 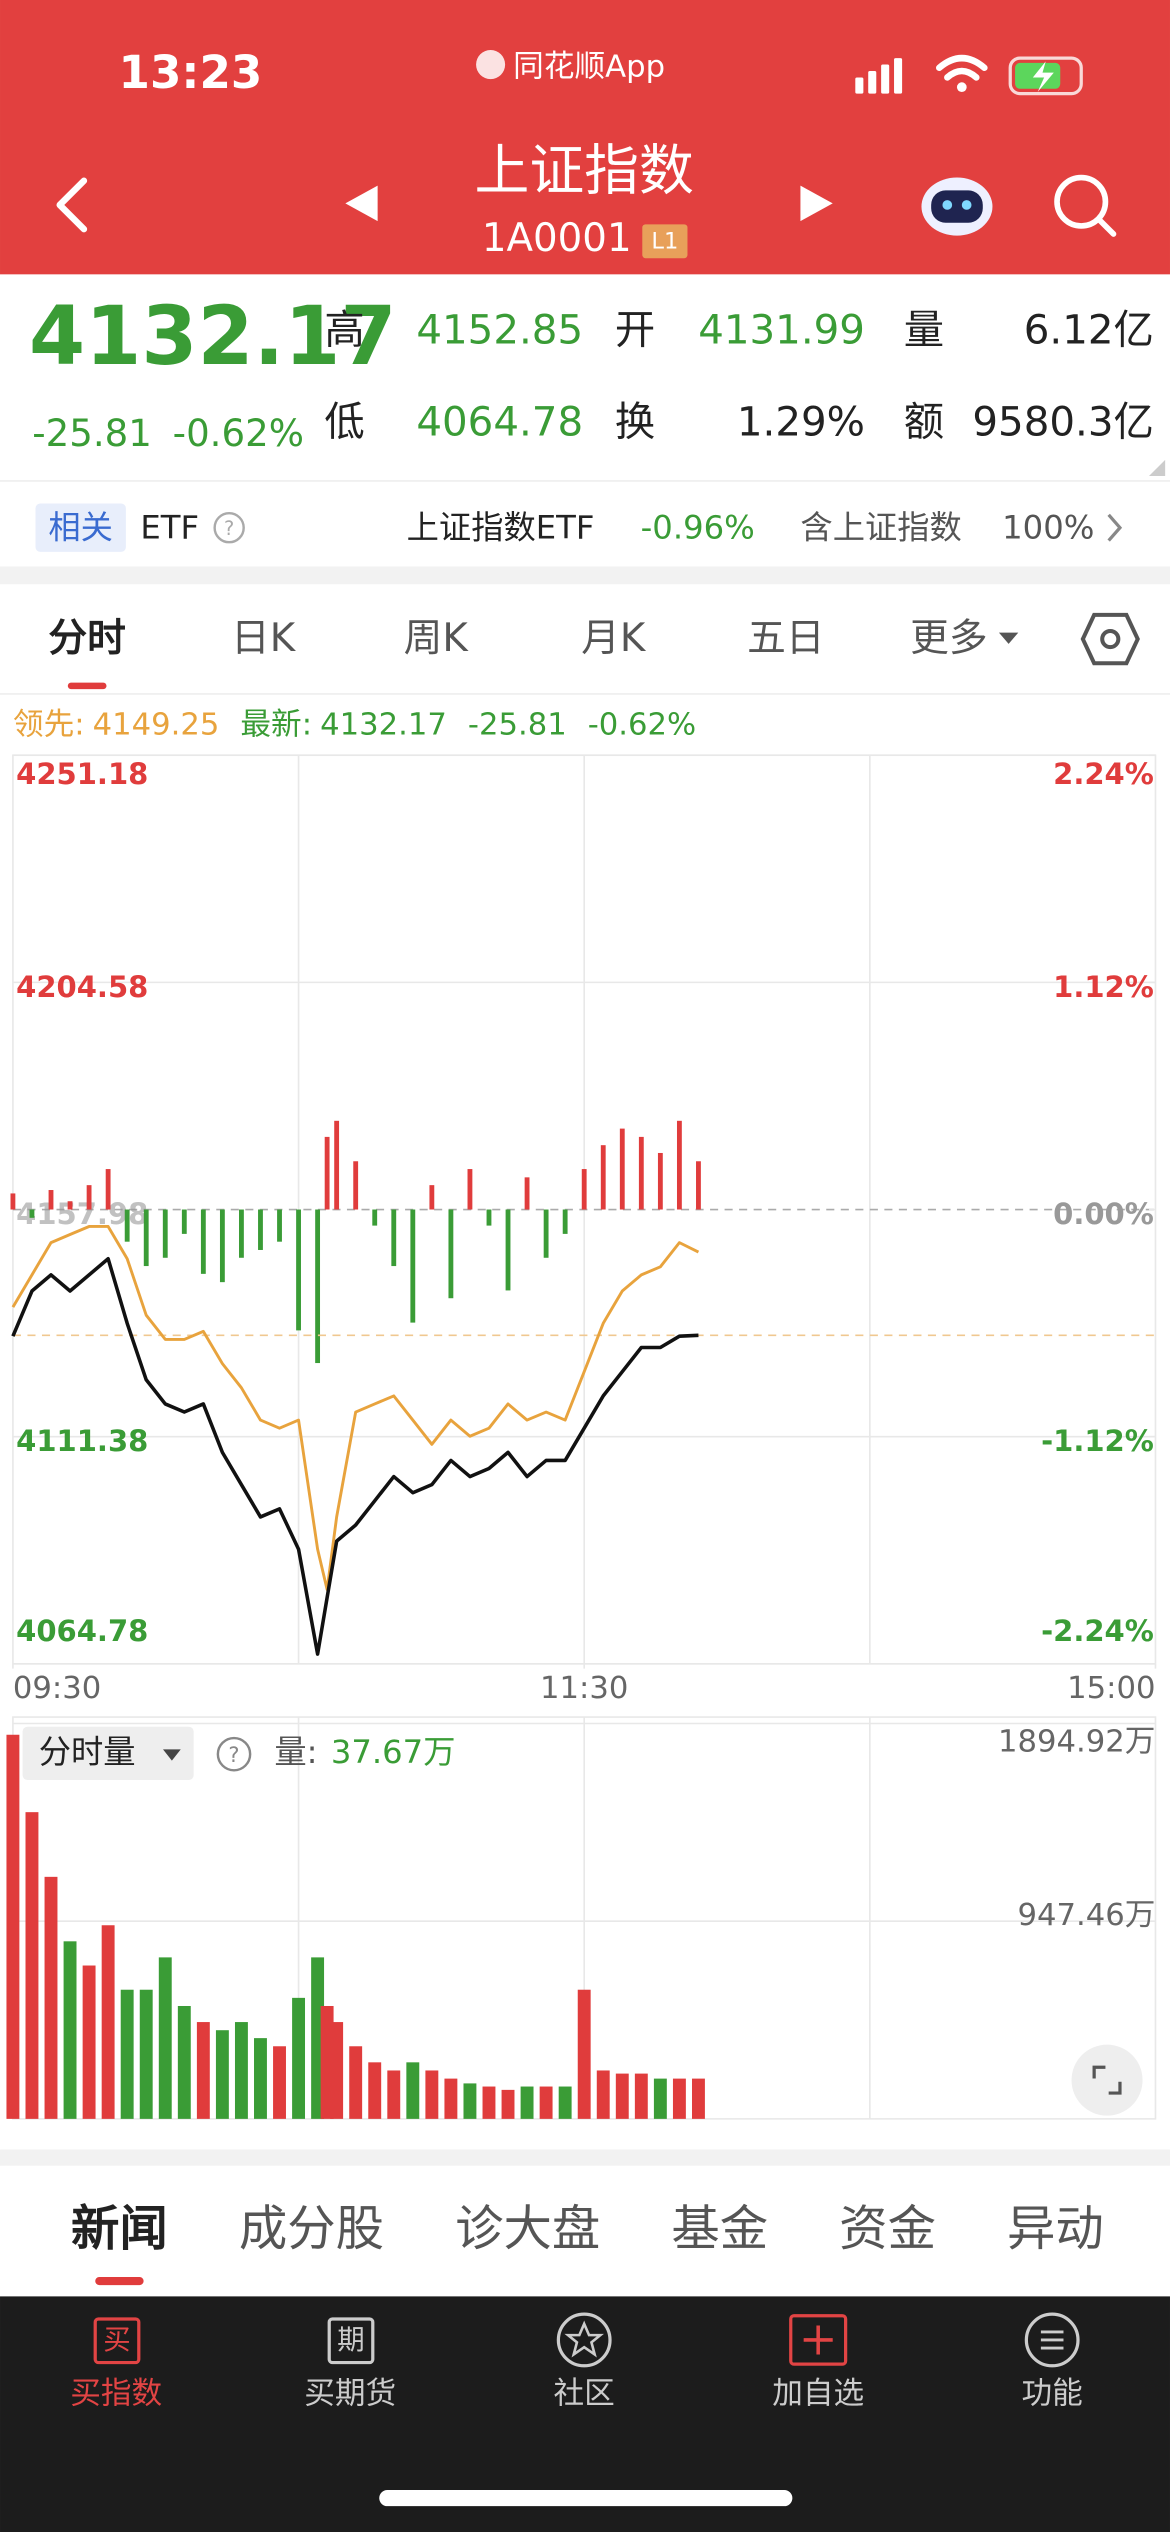 What do you see at coordinates (1052, 2393) in the screenshot?
I see `nav-label: 功能` at bounding box center [1052, 2393].